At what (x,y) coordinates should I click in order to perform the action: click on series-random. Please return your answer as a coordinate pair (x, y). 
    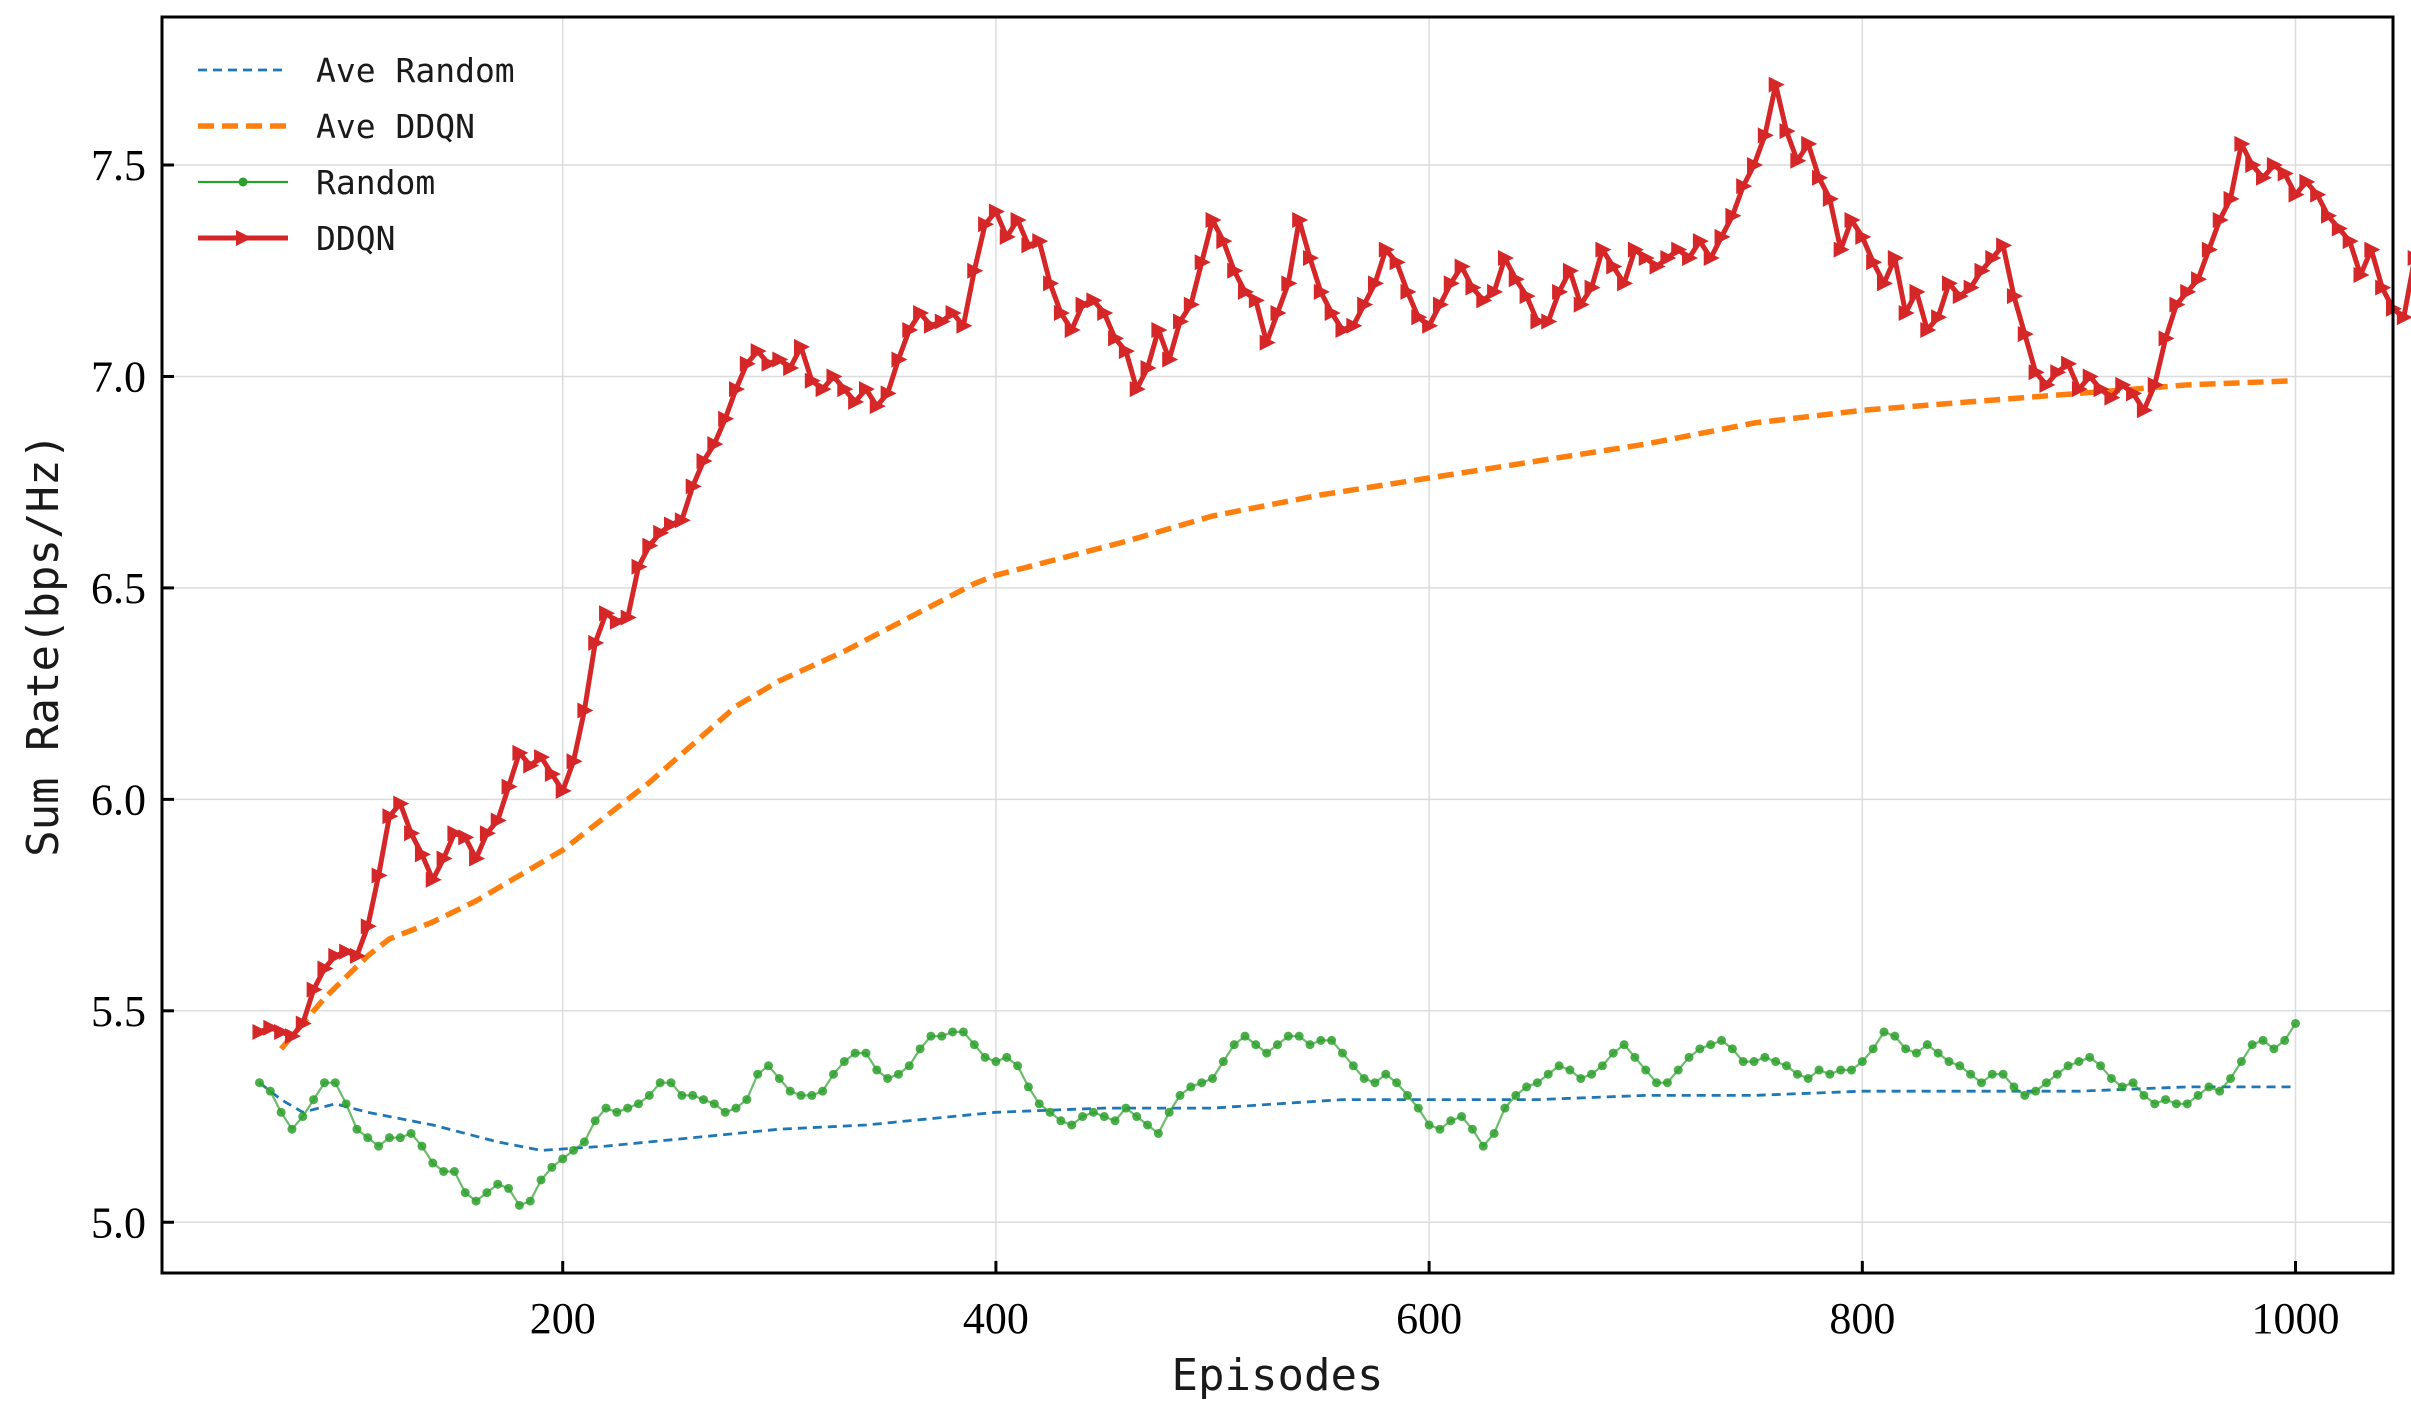
    Looking at the image, I should click on (1277, 1114).